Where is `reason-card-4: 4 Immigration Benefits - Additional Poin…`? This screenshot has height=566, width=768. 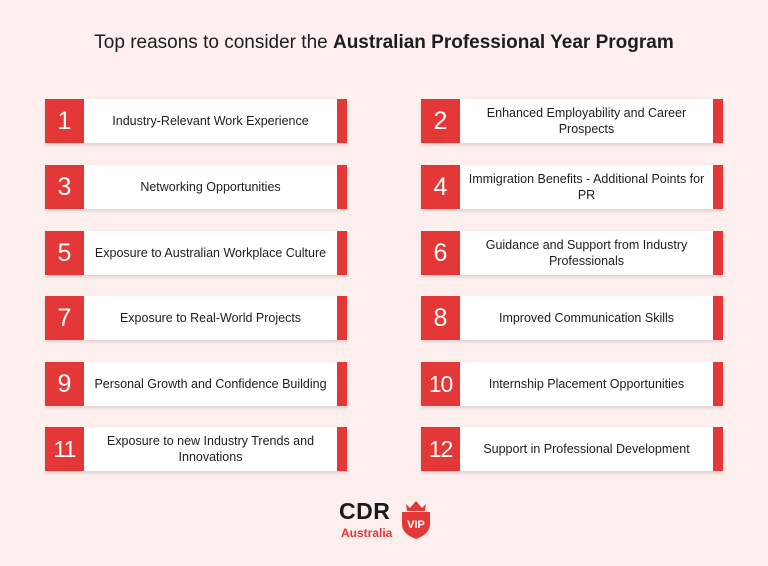 reason-card-4: 4 Immigration Benefits - Additional Poin… is located at coordinates (572, 187).